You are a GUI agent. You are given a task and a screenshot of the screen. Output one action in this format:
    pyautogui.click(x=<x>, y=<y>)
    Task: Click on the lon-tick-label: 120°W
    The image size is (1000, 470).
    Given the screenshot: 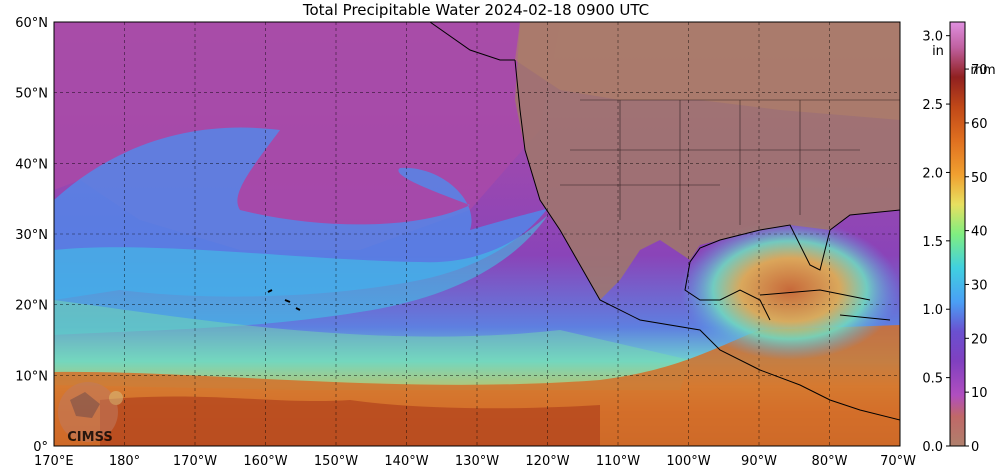 What is the action you would take?
    pyautogui.click(x=547, y=461)
    